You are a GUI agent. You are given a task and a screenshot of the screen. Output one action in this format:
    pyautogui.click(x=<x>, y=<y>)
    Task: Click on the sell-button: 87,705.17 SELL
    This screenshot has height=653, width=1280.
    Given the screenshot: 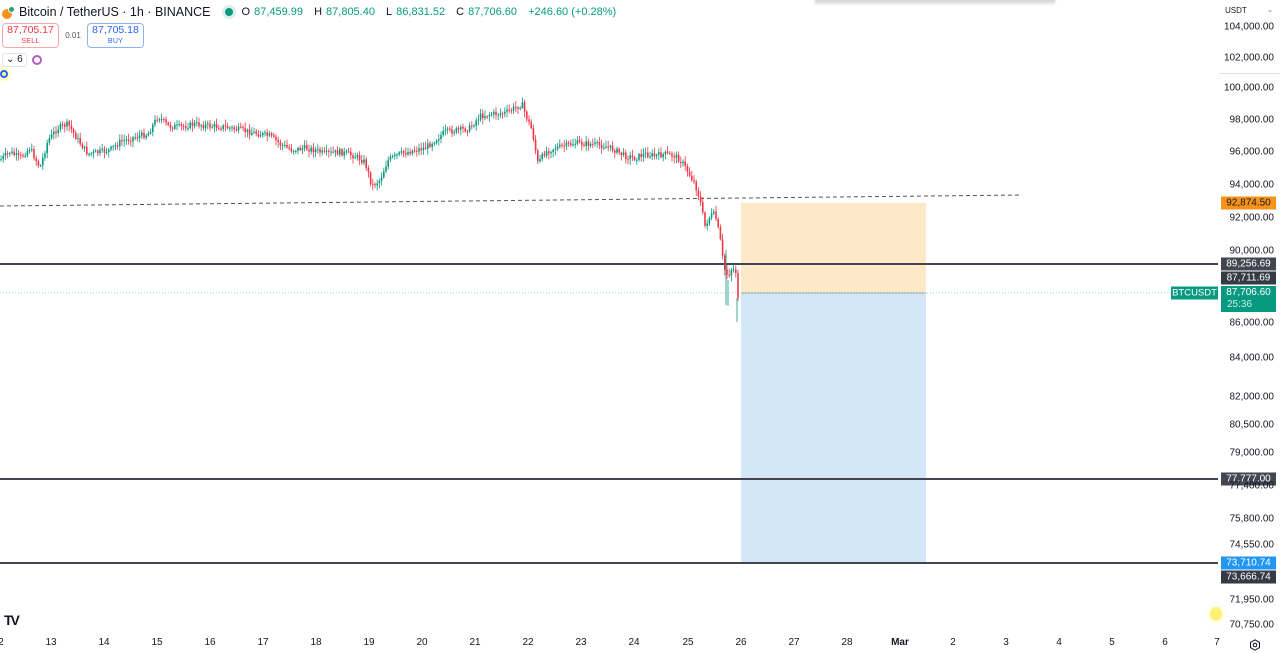 What is the action you would take?
    pyautogui.click(x=30, y=35)
    